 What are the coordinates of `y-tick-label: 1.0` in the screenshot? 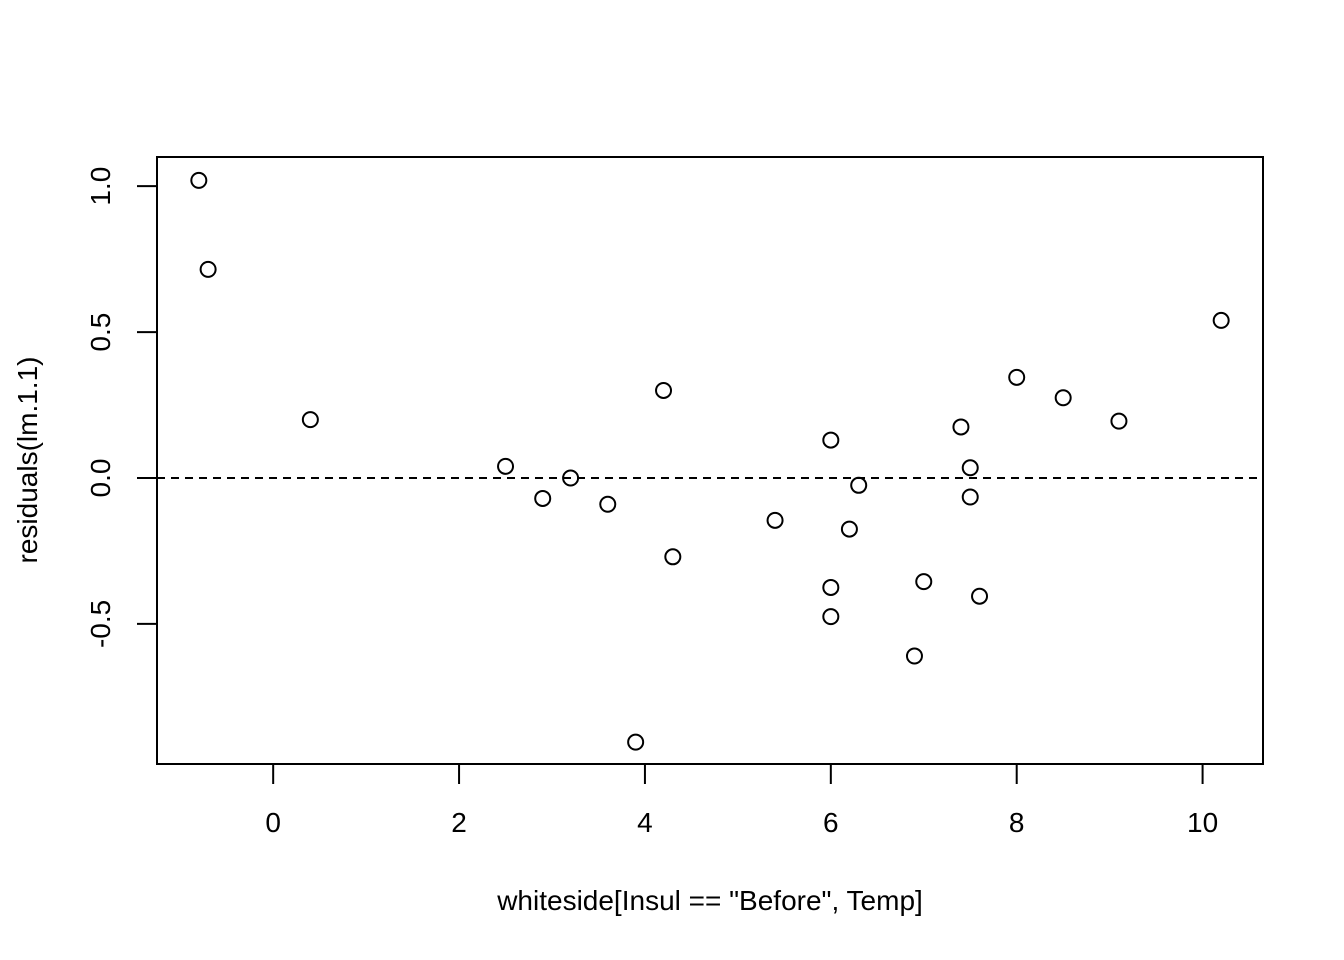 It's located at (100, 186).